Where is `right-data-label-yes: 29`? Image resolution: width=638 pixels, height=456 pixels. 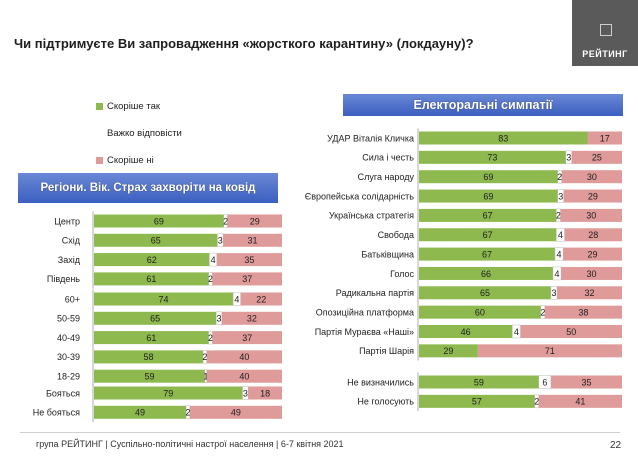
right-data-label-yes: 29 is located at coordinates (448, 351).